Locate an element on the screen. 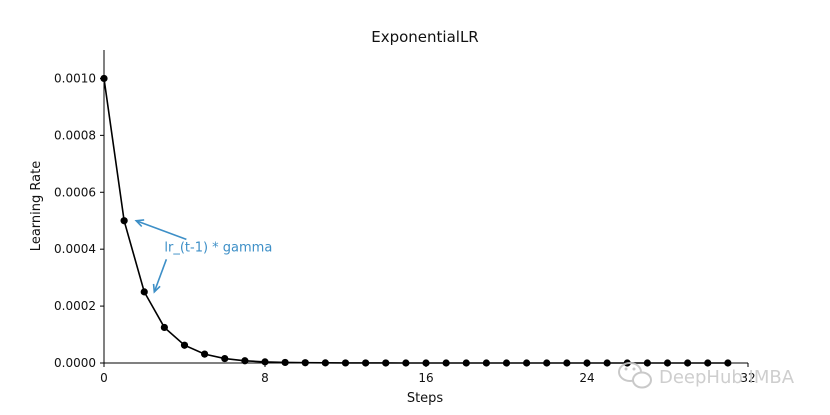  watermark: DeepHub IMBA is located at coordinates (706, 375).